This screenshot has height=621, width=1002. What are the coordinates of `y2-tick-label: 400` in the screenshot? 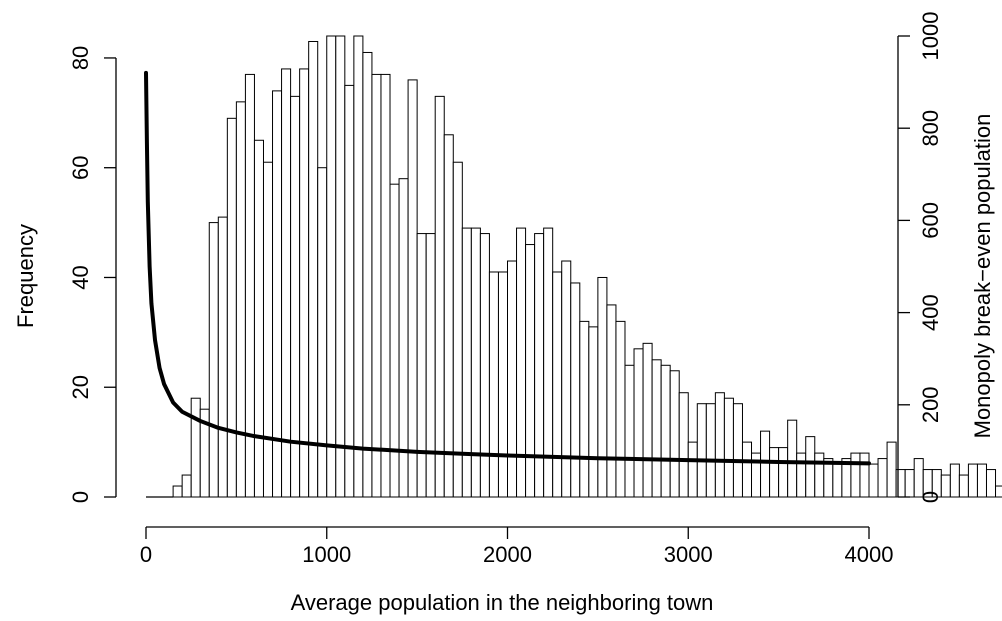 It's located at (930, 312).